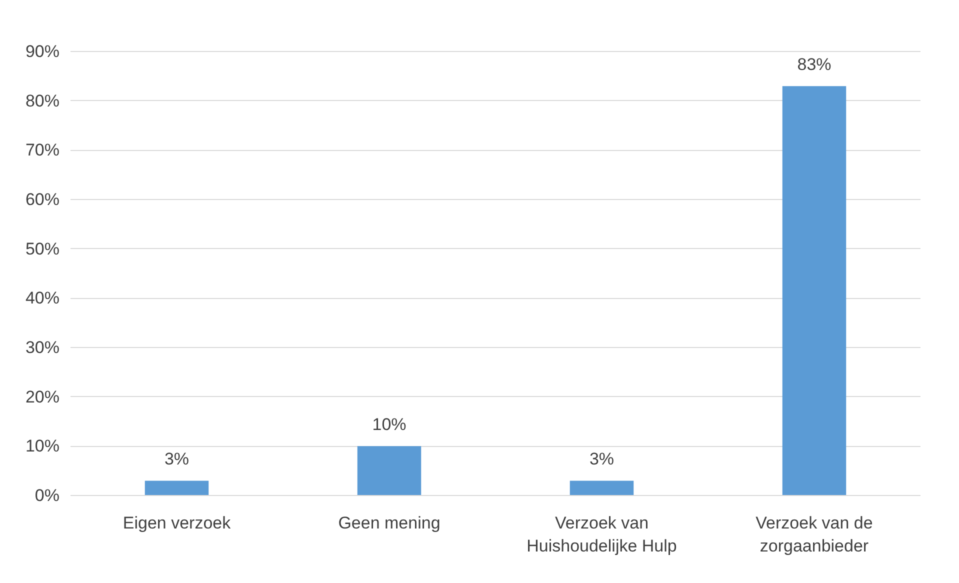  What do you see at coordinates (389, 523) in the screenshot?
I see `x-tick-label: Geen mening` at bounding box center [389, 523].